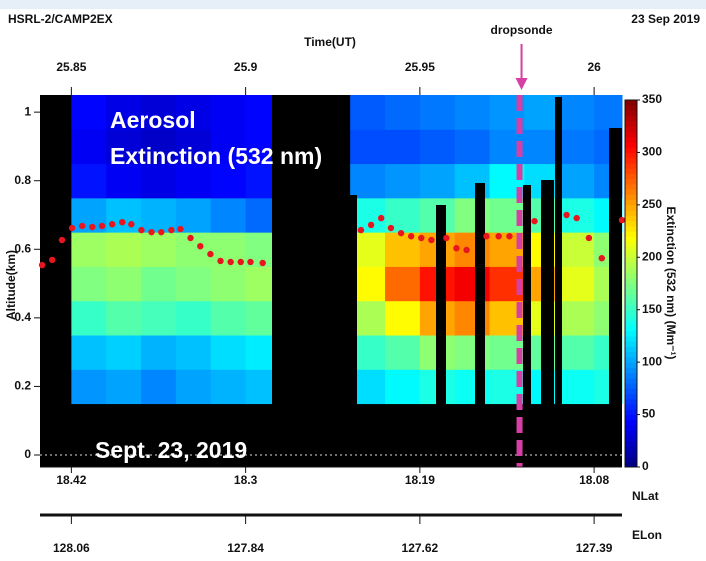 The image size is (706, 561). What do you see at coordinates (645, 496) in the screenshot?
I see `nlat-label: NLat` at bounding box center [645, 496].